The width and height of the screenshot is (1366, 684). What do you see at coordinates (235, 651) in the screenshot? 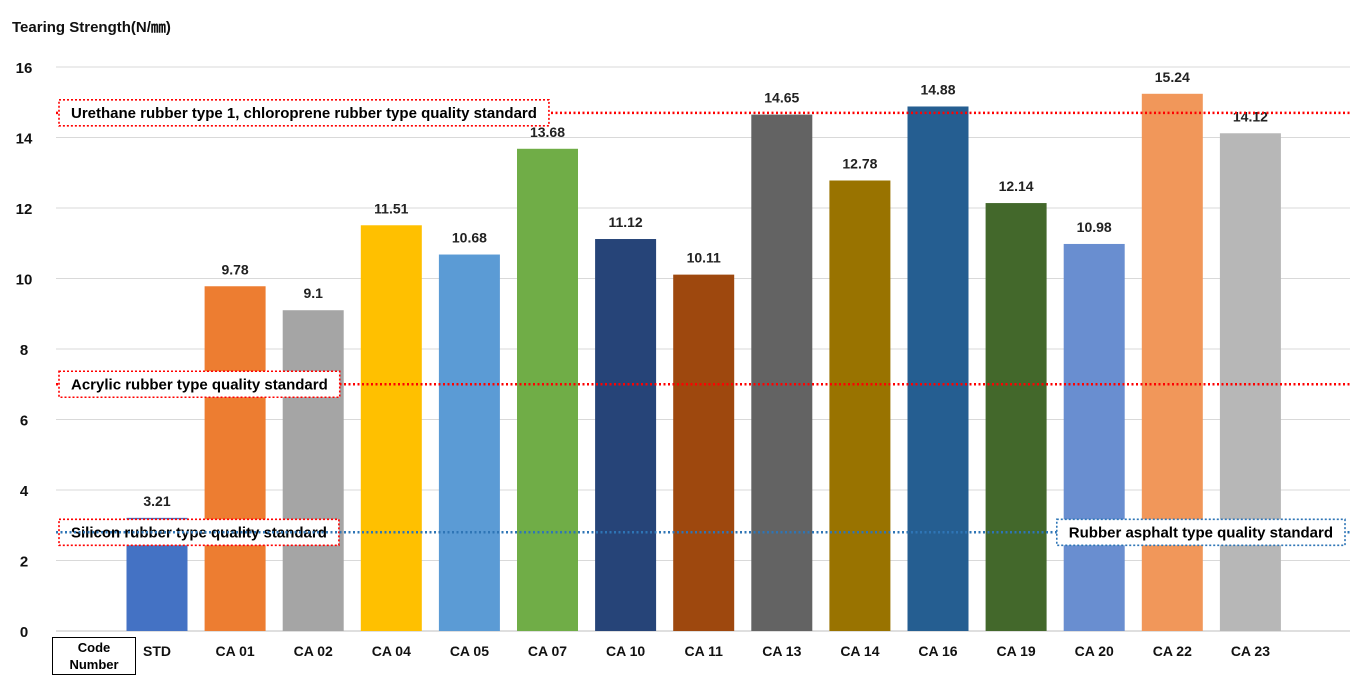
I see `x-tick-label: CA 01` at bounding box center [235, 651].